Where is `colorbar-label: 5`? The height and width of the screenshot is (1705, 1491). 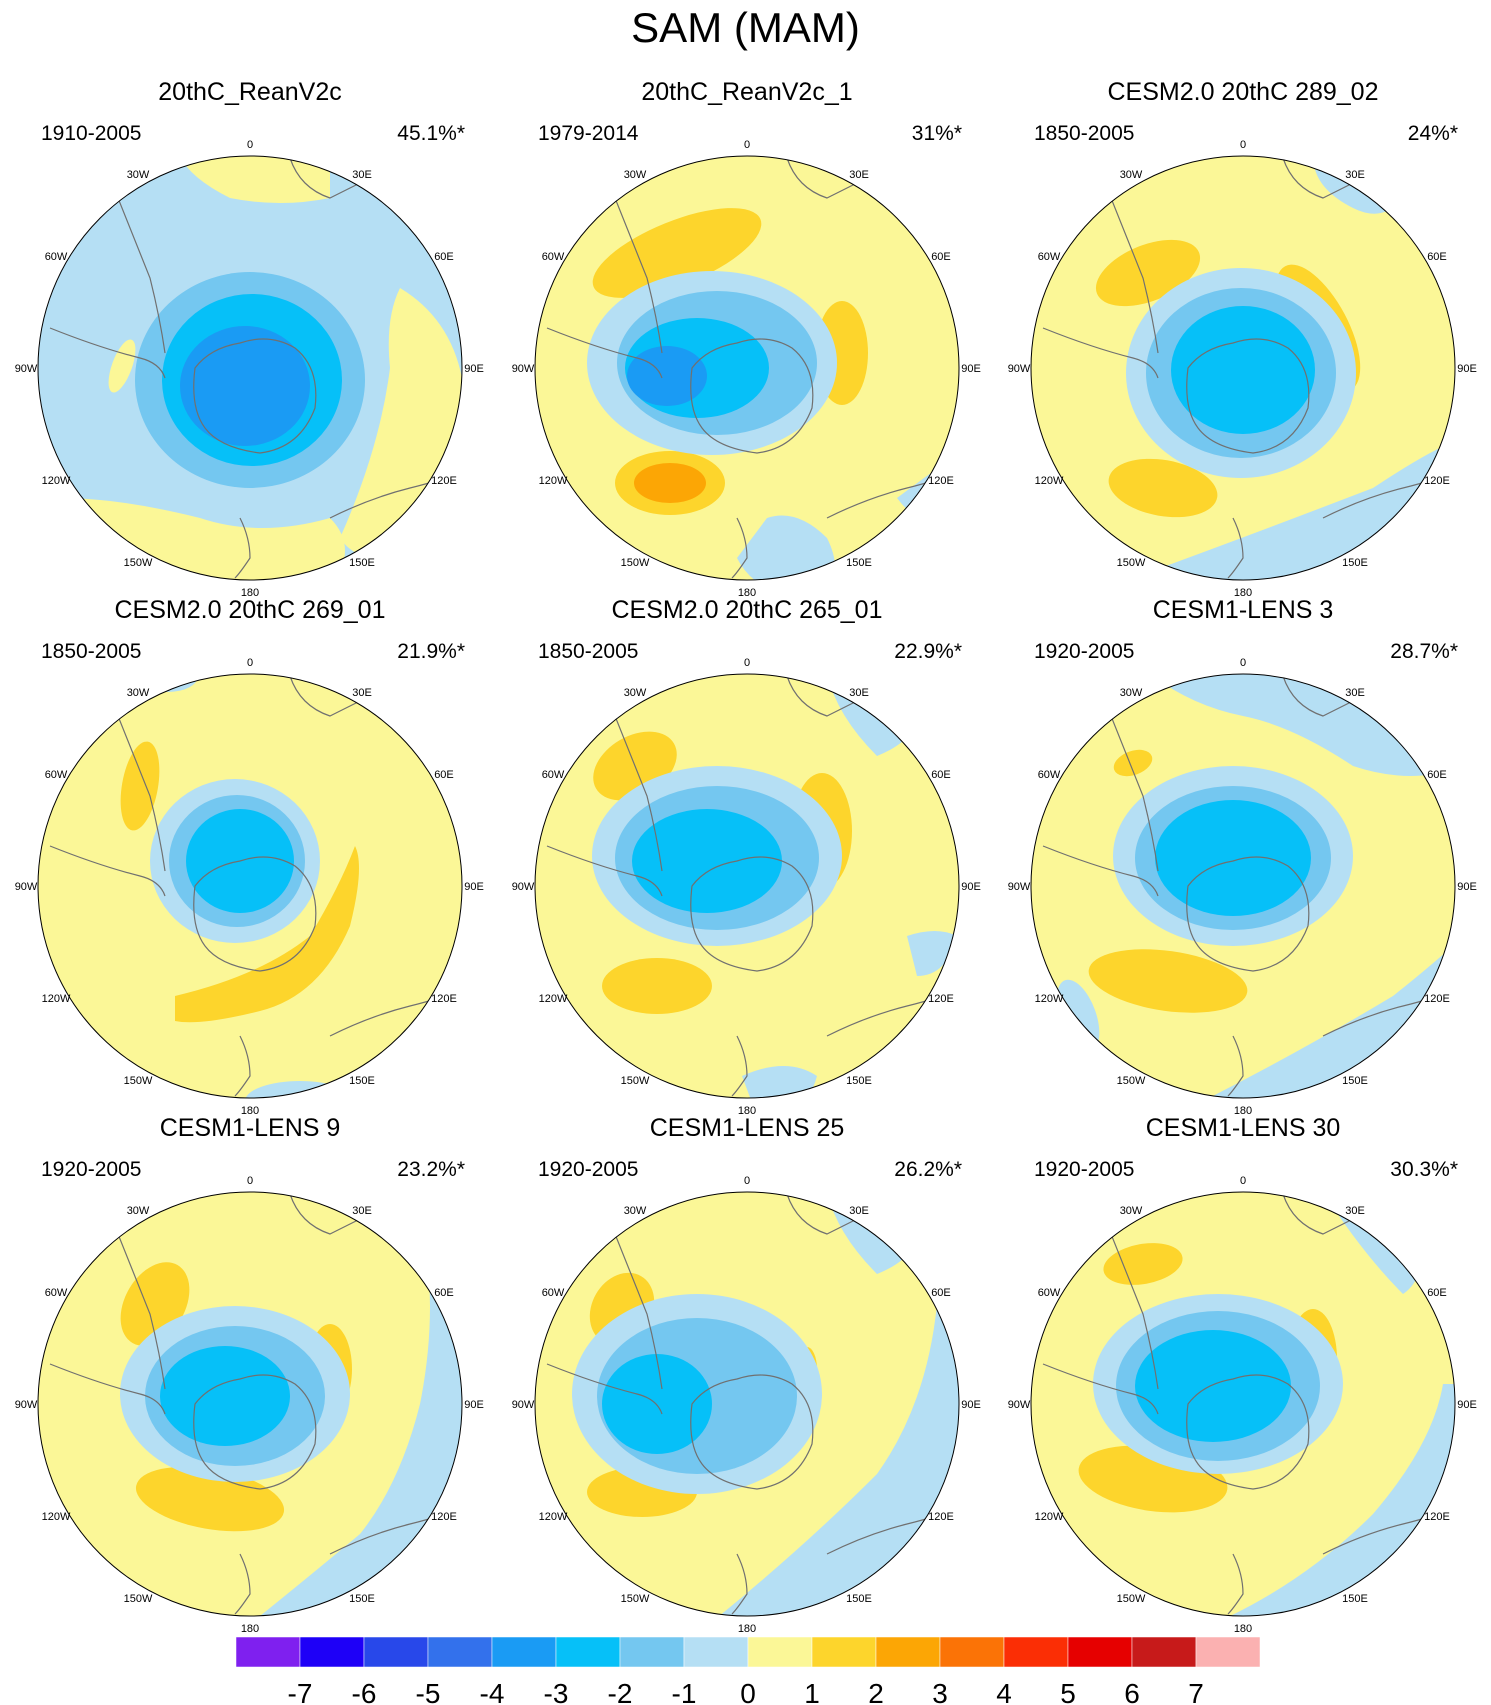 colorbar-label: 5 is located at coordinates (1068, 1691).